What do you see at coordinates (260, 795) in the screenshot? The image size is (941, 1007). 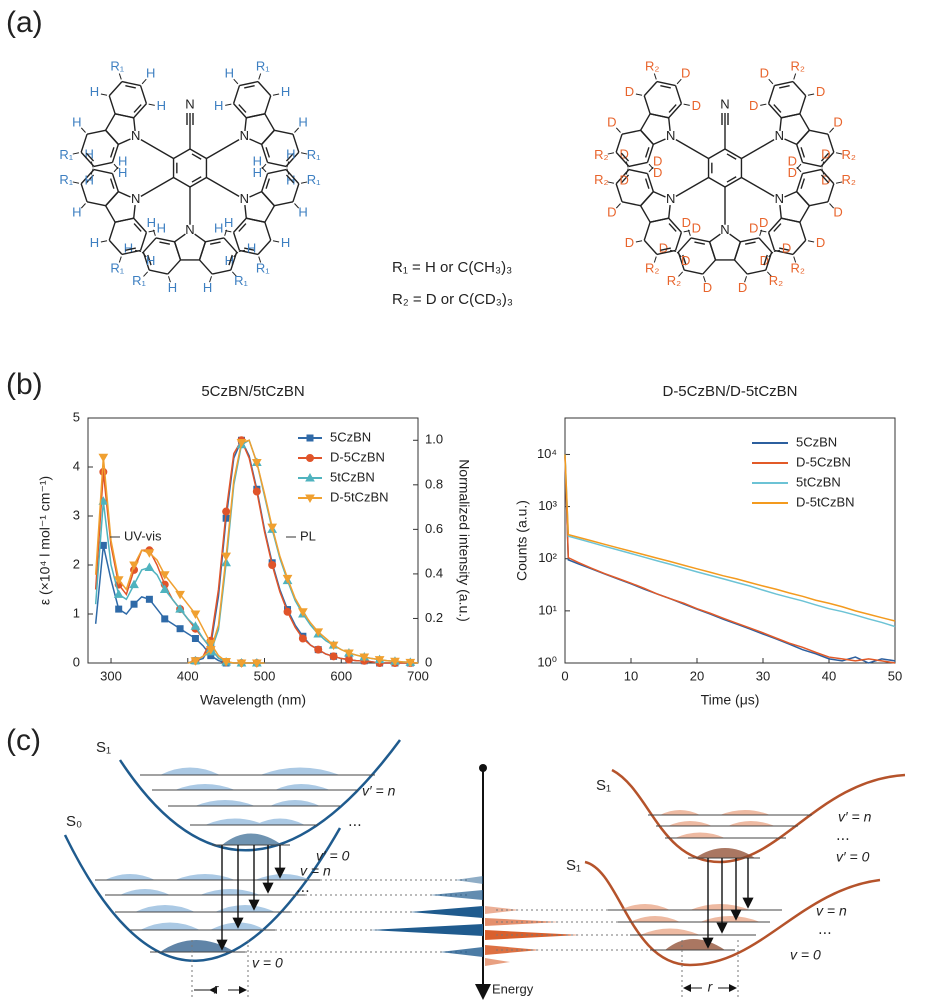 I see `s1-well` at bounding box center [260, 795].